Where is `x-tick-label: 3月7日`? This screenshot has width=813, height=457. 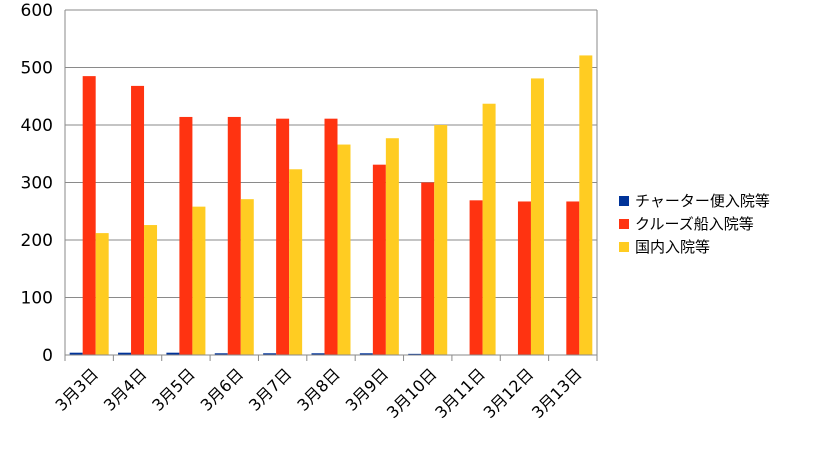
x-tick-label: 3月7日 is located at coordinates (270, 389).